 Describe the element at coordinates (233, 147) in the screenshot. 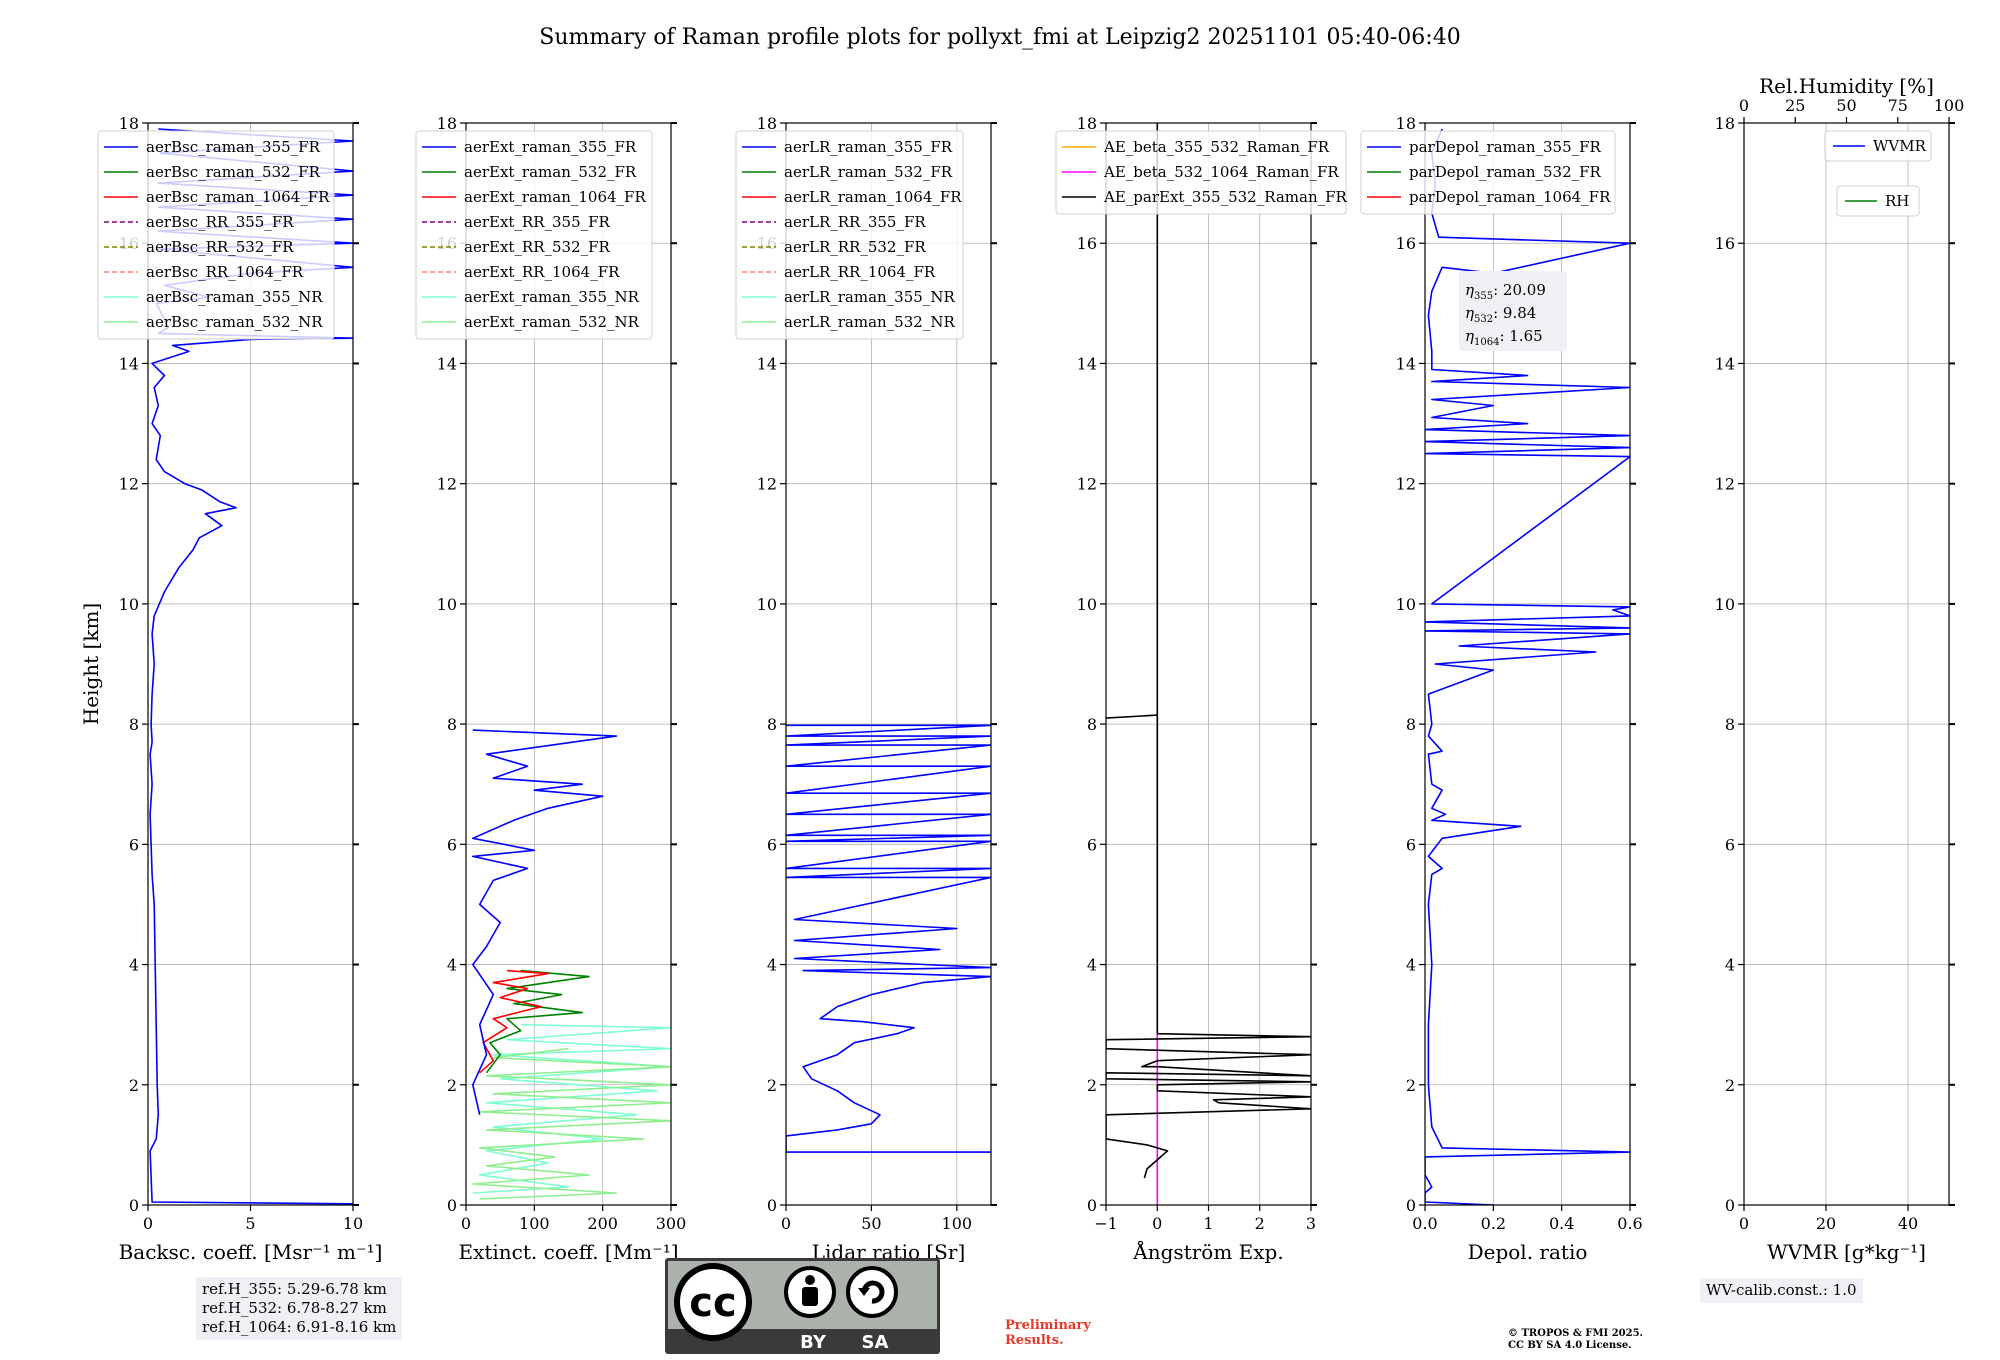

I see `legend-entry-aerBsc_raman_355_FR: aerBsc_raman_355_FR` at that location.